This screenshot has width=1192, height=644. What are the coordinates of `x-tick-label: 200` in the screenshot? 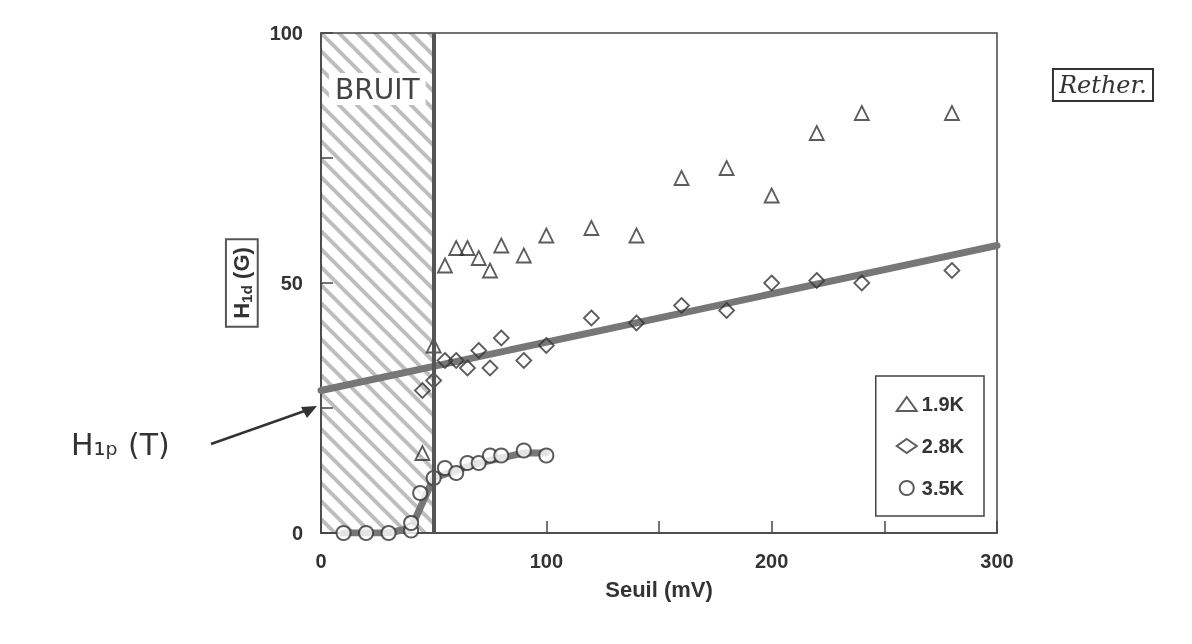 It's located at (771, 561).